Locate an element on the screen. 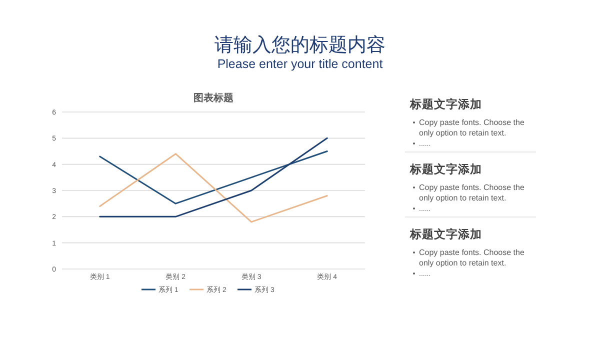 This screenshot has width=600, height=338. text: 请输入您的标题内容 is located at coordinates (300, 45).